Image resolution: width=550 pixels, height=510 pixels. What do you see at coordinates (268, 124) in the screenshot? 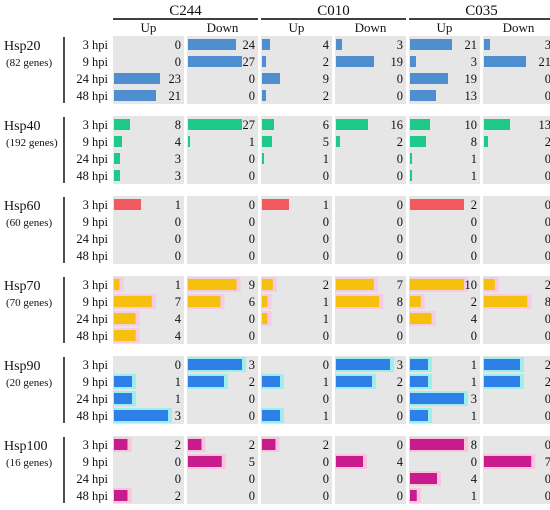
I see `bar-hsp40-c010-up-3-hpi` at bounding box center [268, 124].